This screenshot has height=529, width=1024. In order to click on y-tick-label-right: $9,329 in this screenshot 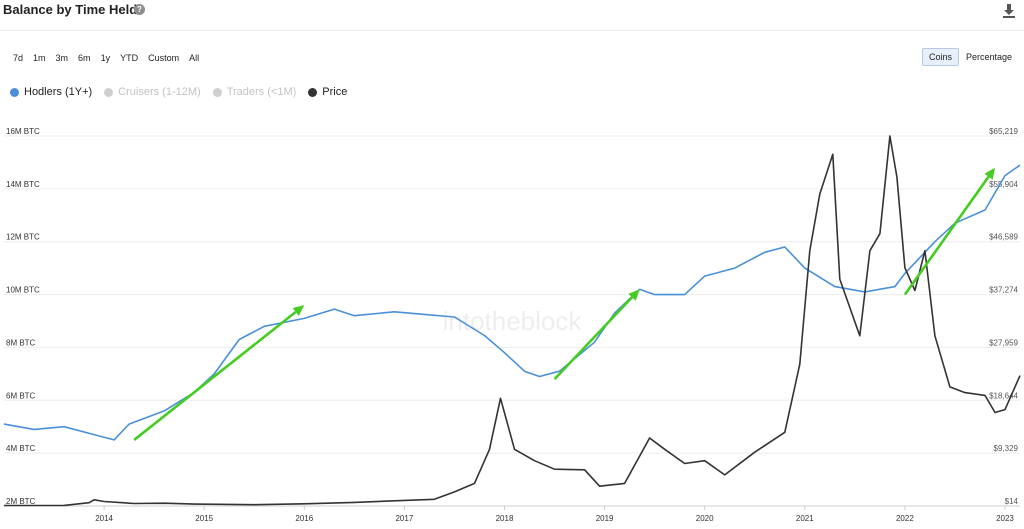, I will do `click(1006, 448)`.